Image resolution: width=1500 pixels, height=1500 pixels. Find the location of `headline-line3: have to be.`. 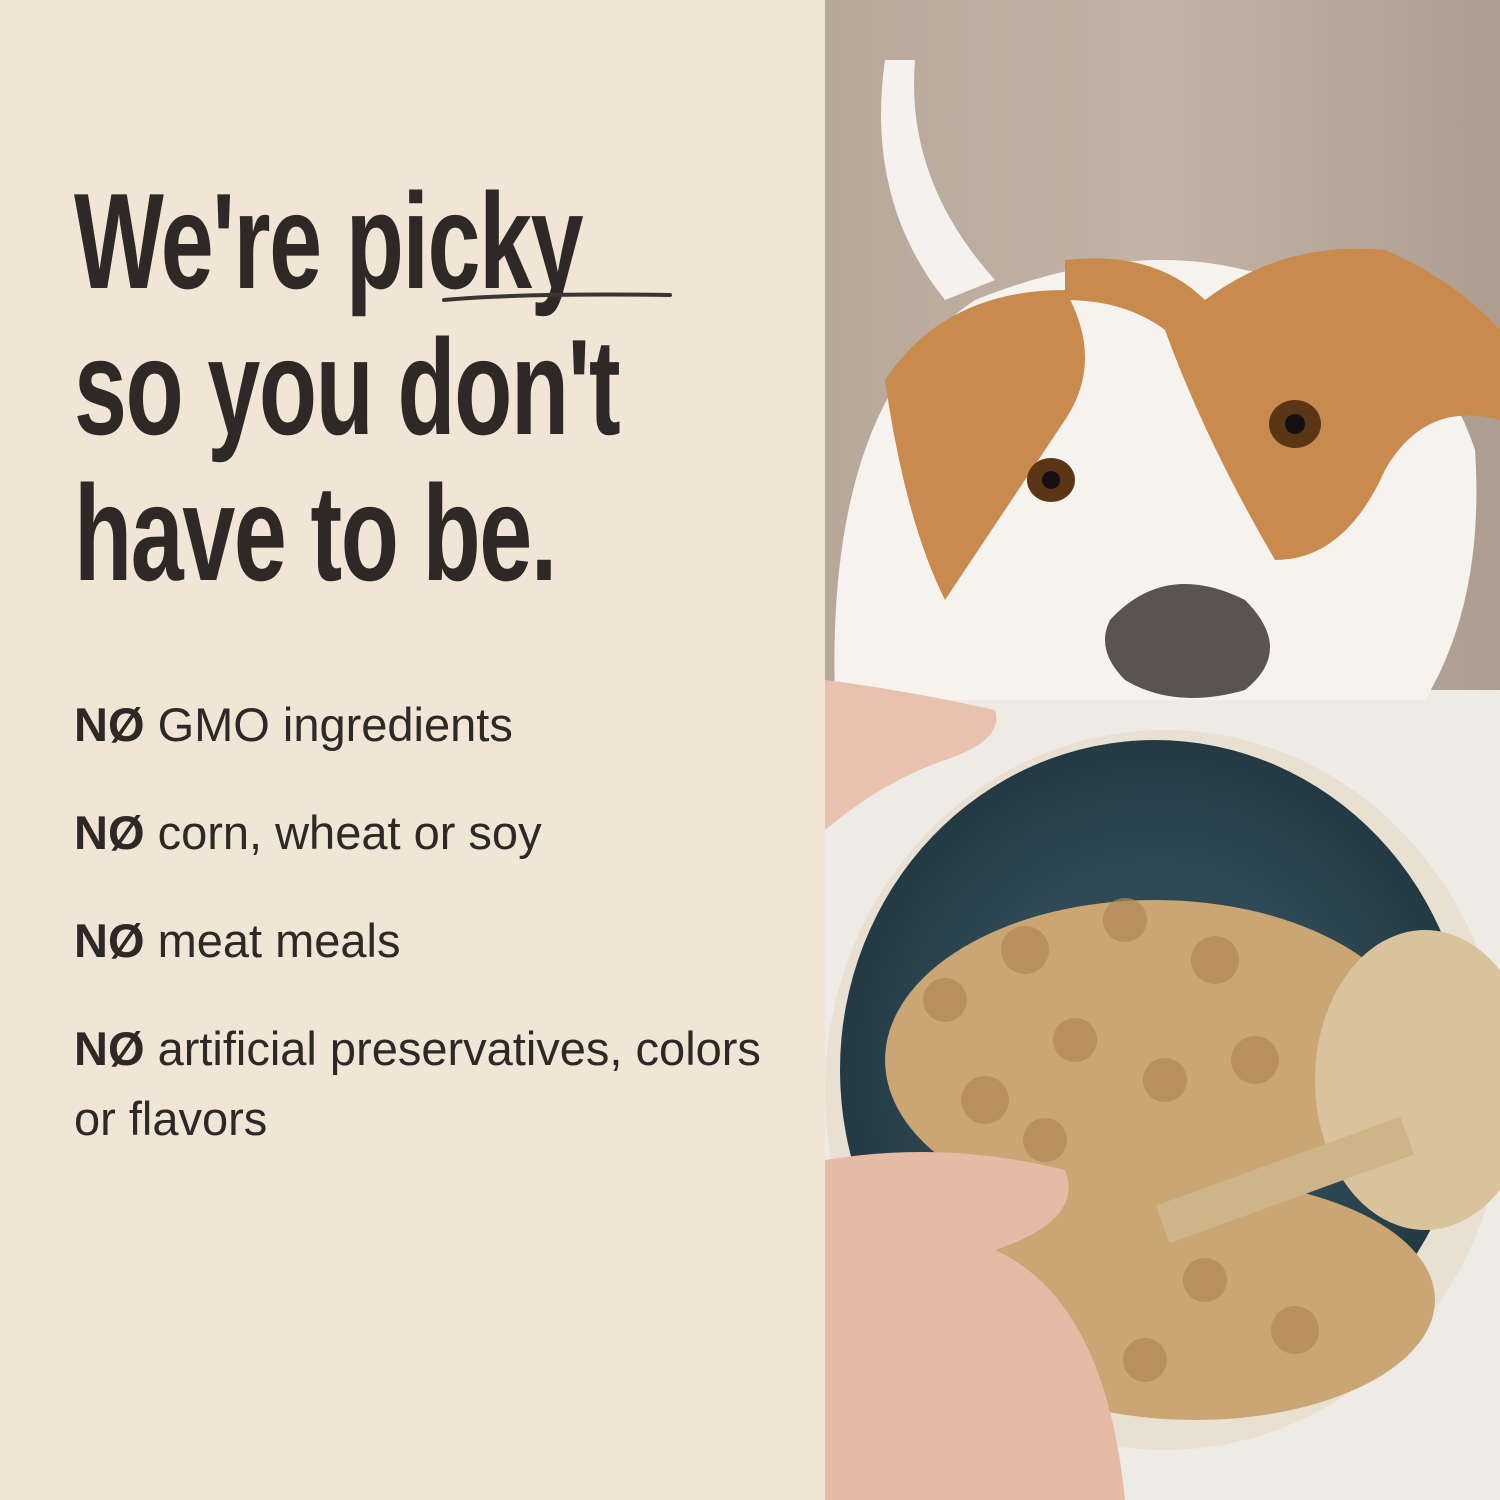

headline-line3: have to be. is located at coordinates (315, 533).